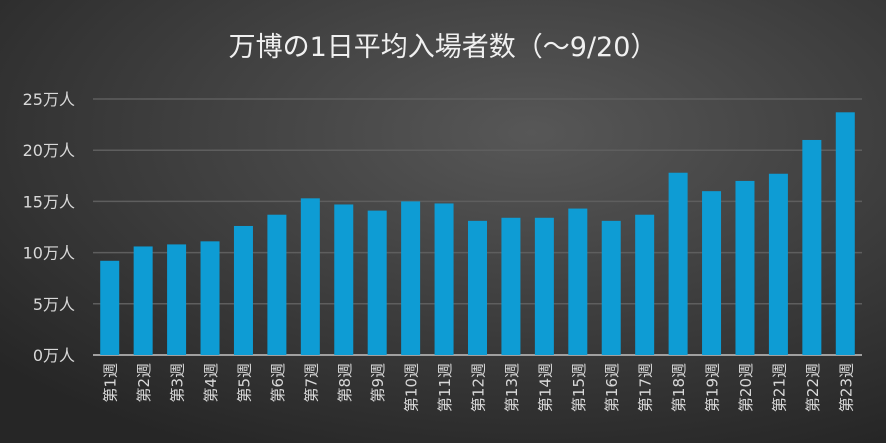 This screenshot has width=886, height=443. What do you see at coordinates (54, 355) in the screenshot?
I see `y-tick-label: 0万人` at bounding box center [54, 355].